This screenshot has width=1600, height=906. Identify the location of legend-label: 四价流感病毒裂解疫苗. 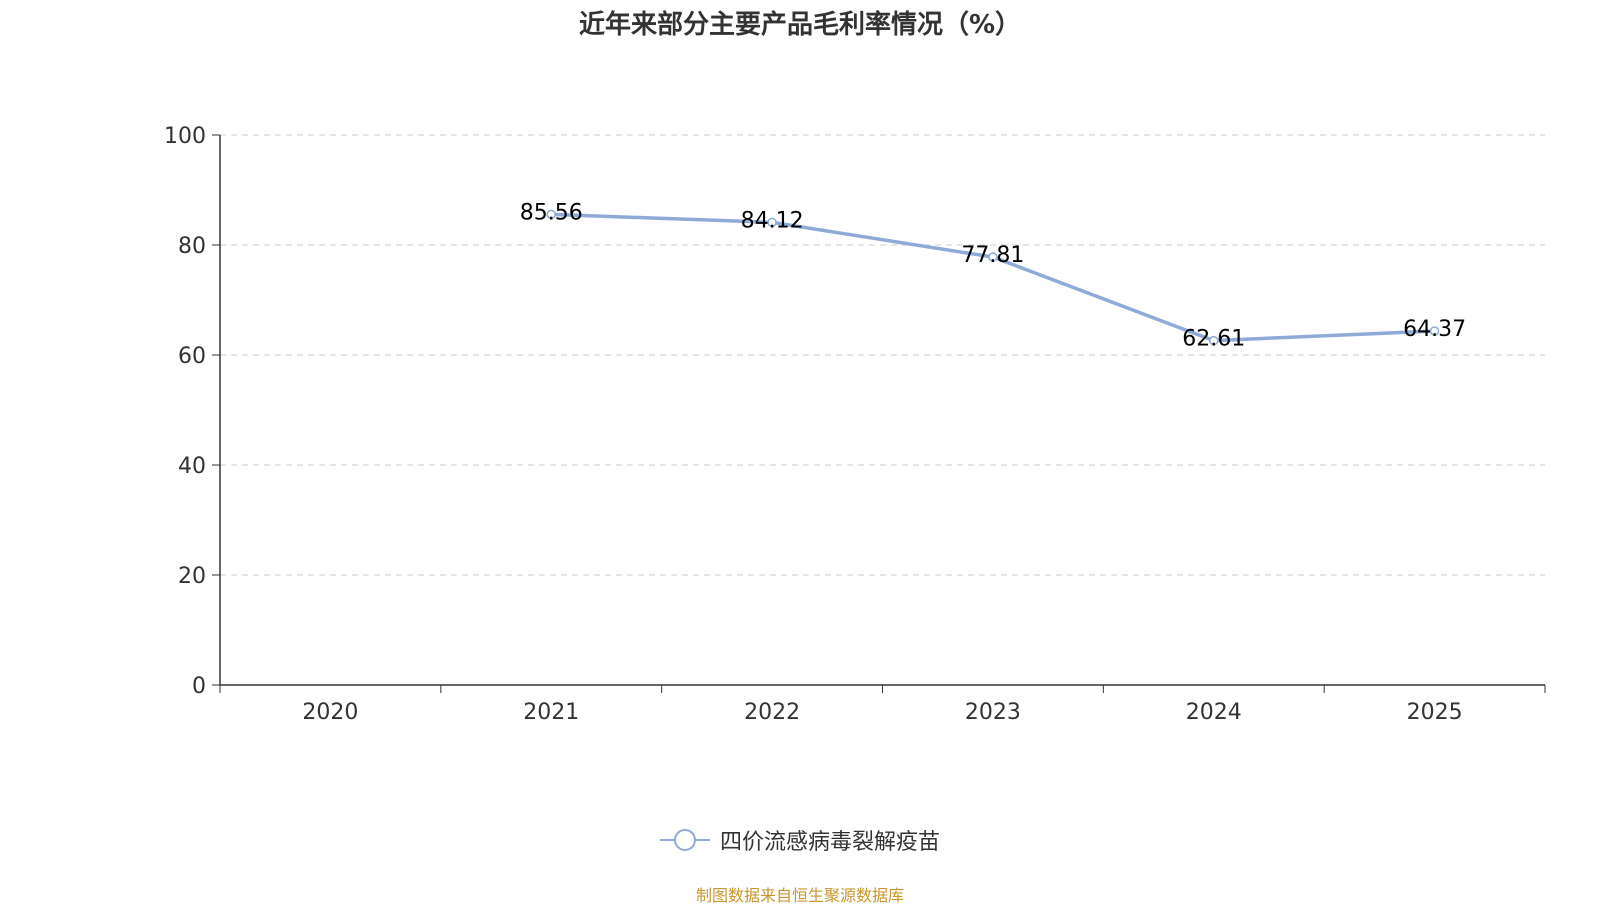
(829, 842).